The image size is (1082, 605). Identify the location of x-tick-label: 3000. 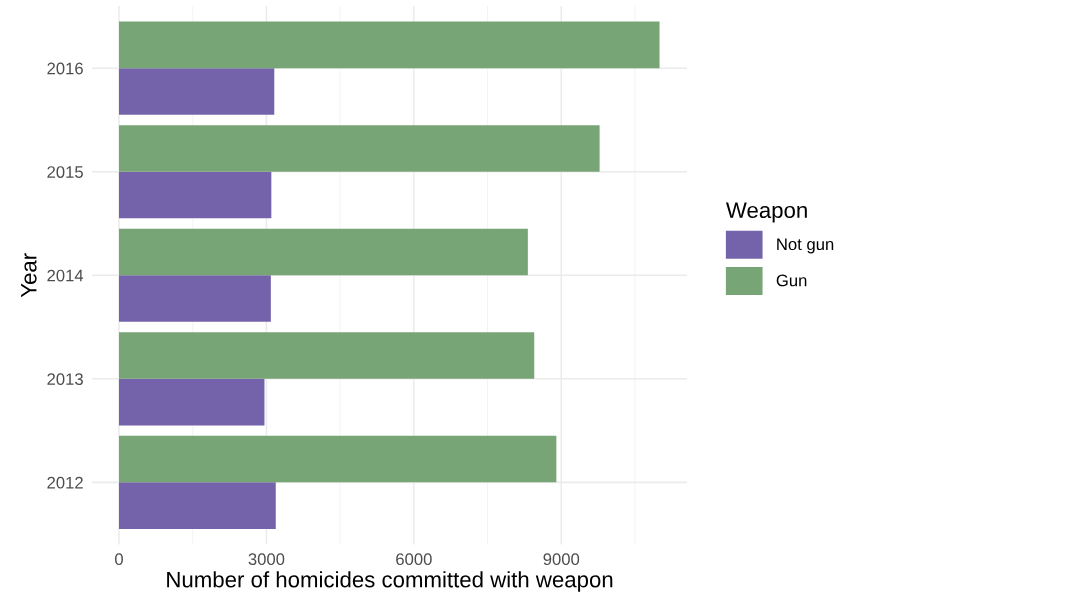
(266, 559).